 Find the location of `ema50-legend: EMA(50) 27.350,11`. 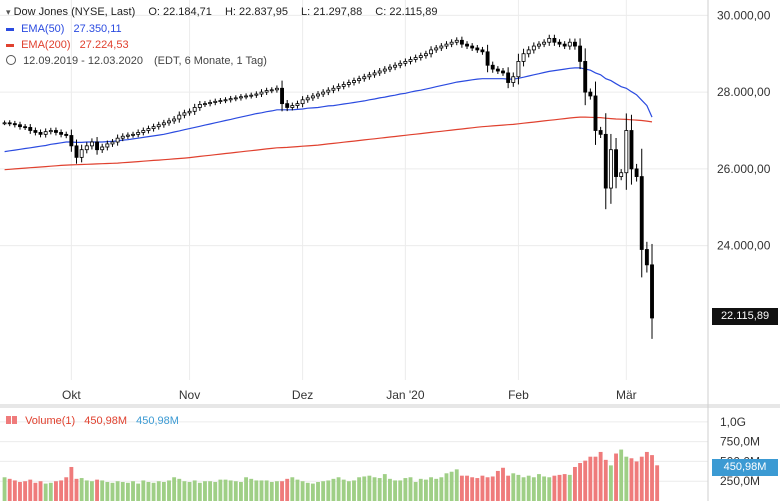

ema50-legend: EMA(50) 27.350,11 is located at coordinates (64, 29).